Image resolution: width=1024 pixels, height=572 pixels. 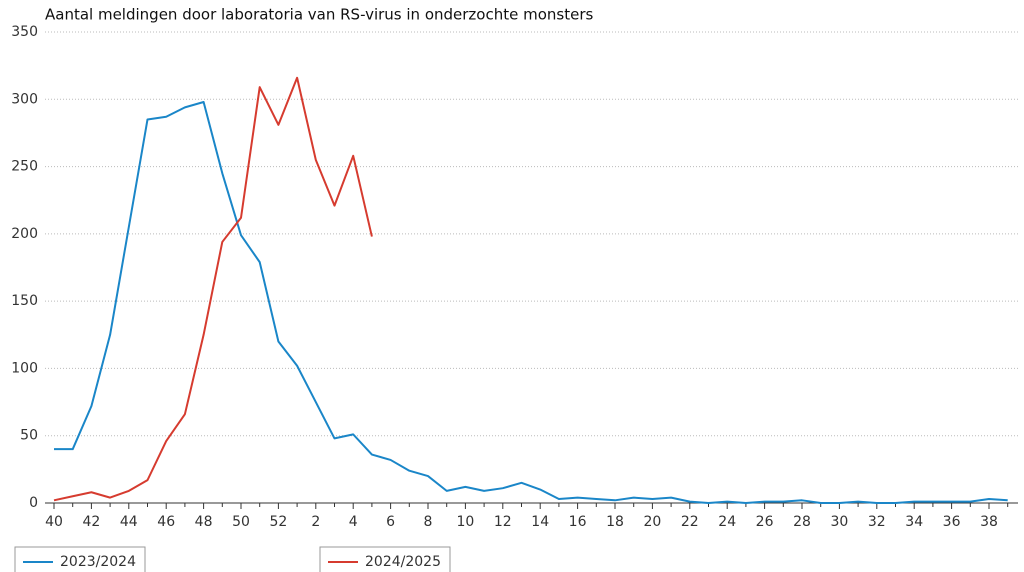 I want to click on x-tick-label: 52, so click(x=278, y=522).